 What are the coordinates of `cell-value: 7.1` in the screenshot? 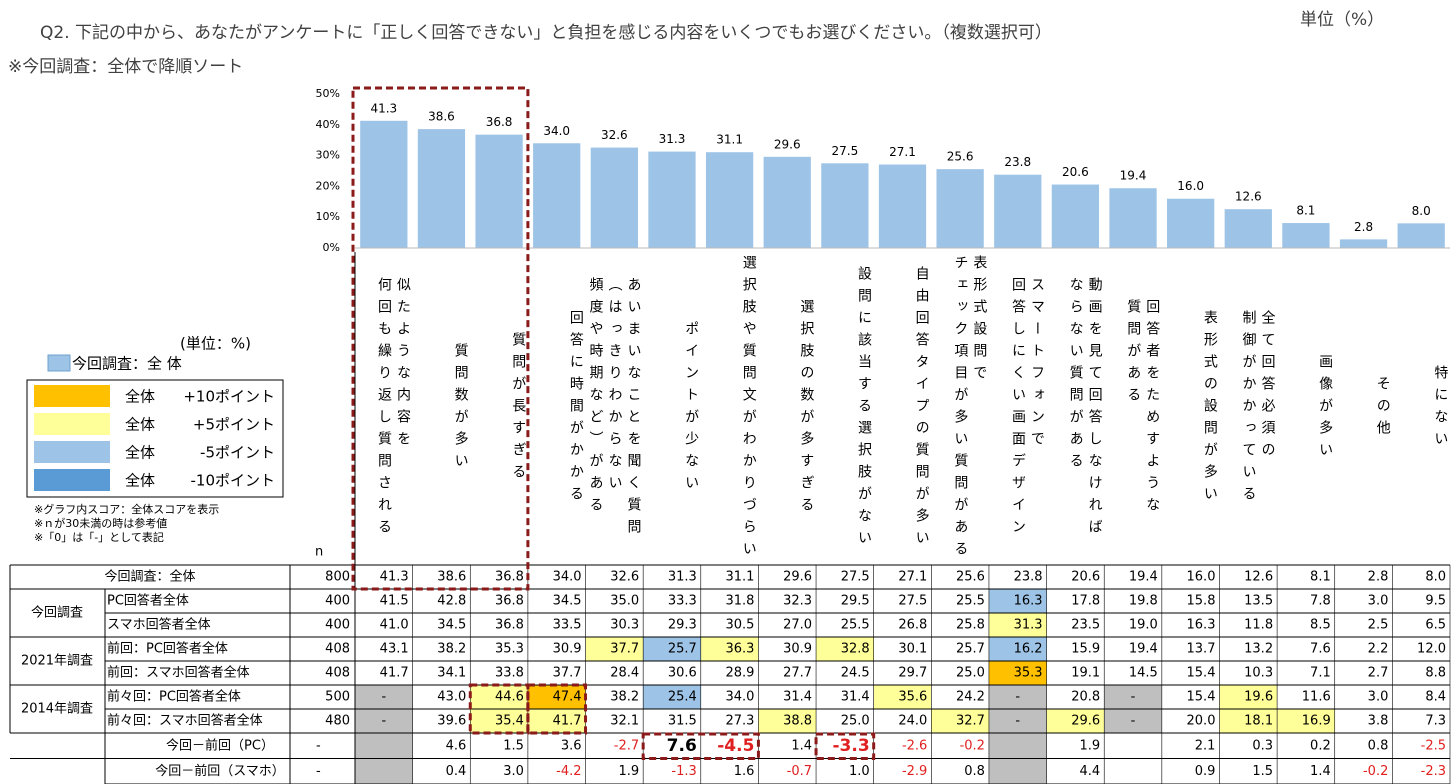 It's located at (1320, 673).